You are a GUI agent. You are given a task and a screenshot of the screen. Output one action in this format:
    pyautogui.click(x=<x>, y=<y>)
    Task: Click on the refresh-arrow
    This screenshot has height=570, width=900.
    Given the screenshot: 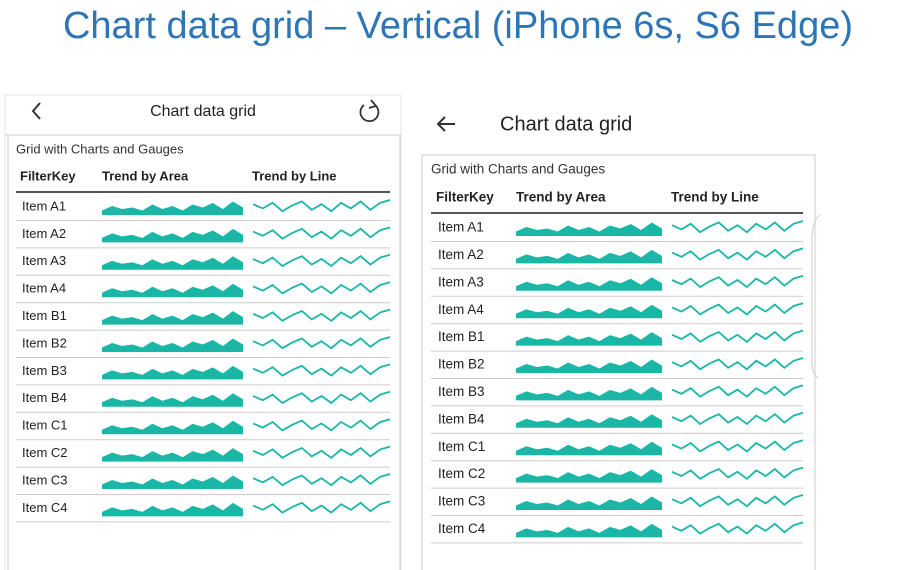 What is the action you would take?
    pyautogui.click(x=373, y=104)
    